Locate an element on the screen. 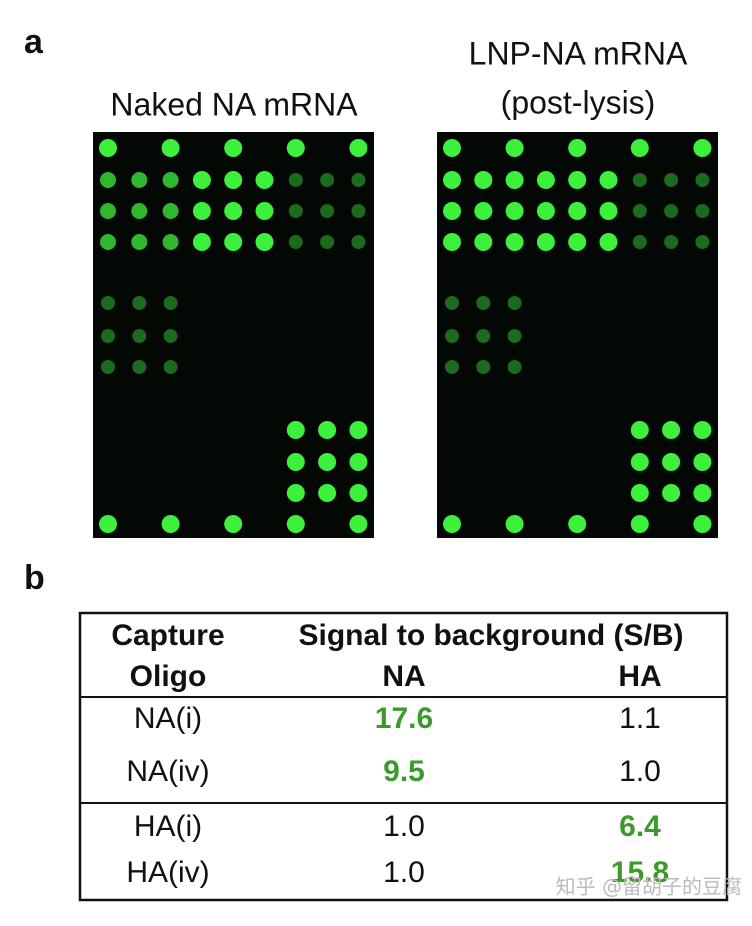 The height and width of the screenshot is (926, 752). cell: 6.4 is located at coordinates (640, 826).